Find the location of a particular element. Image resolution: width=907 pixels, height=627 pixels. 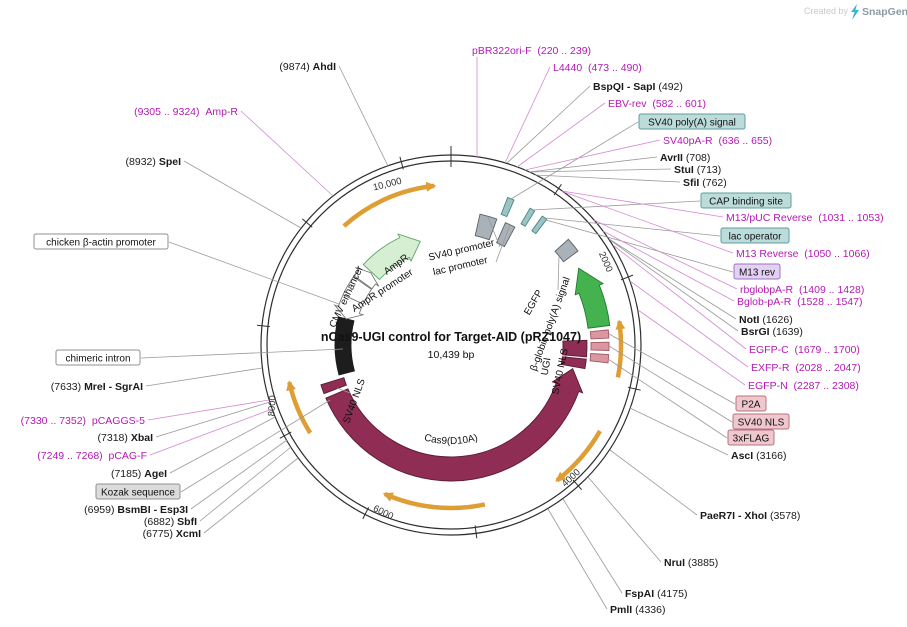

enzyme-label-bsmbi-esp3i: (6959) BsmBI - Esp3I is located at coordinates (136, 510).